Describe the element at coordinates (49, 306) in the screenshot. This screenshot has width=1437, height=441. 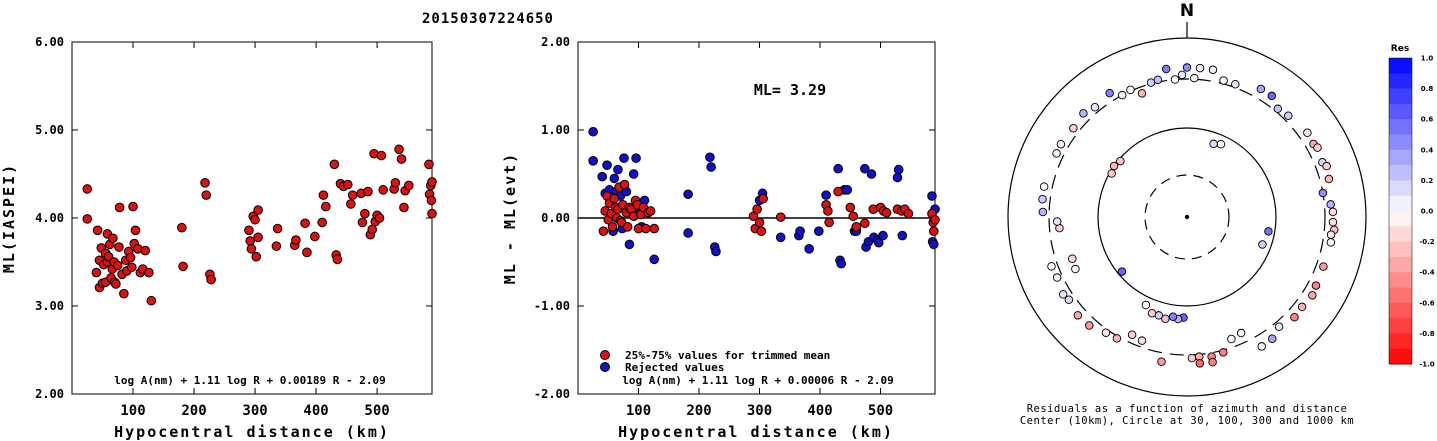
I see `y-tick-label: 3.00` at that location.